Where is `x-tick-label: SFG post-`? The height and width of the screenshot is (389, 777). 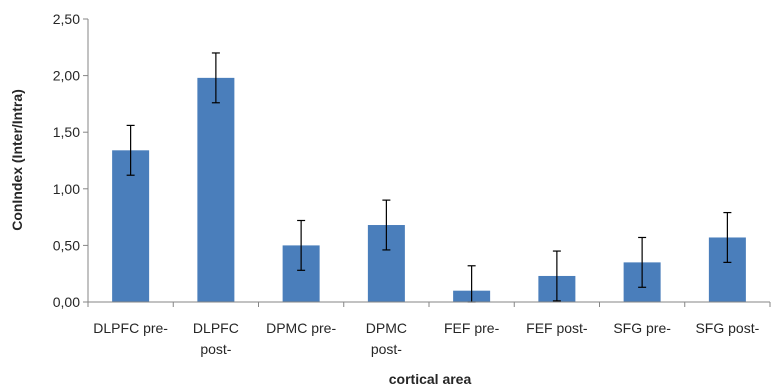 x-tick-label: SFG post- is located at coordinates (727, 328).